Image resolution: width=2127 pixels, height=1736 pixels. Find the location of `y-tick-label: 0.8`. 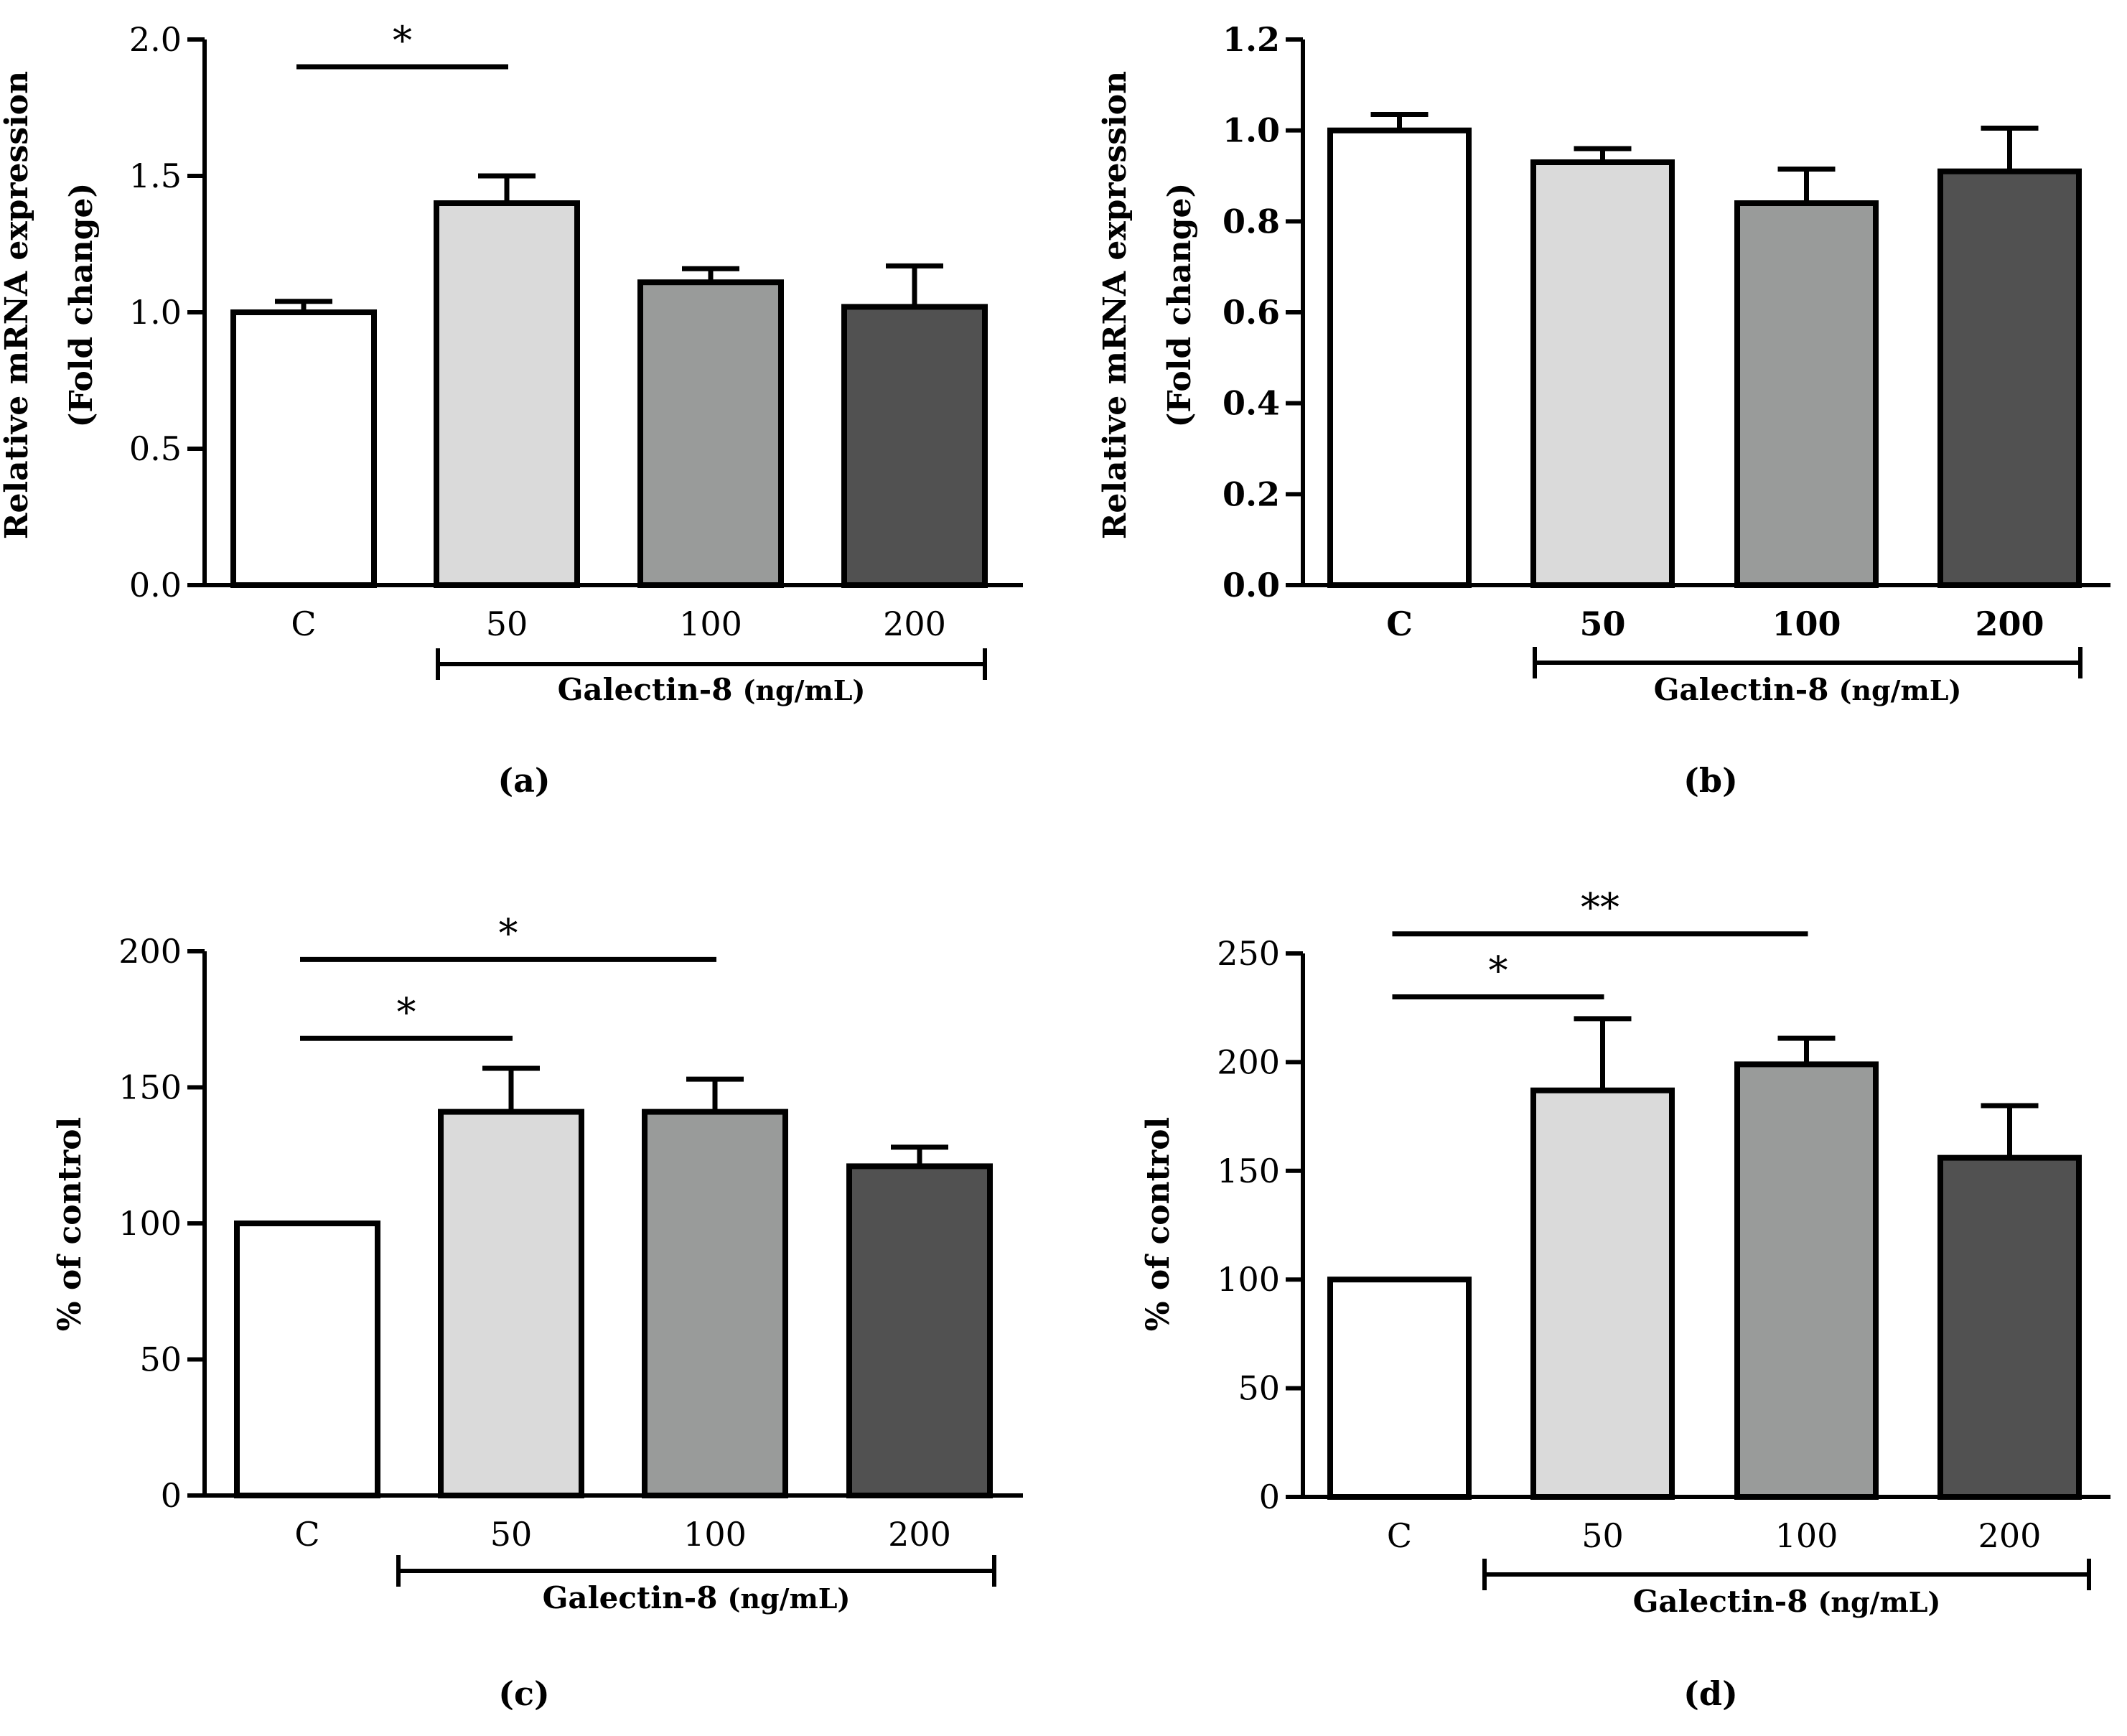

y-tick-label: 0.8 is located at coordinates (1251, 221).